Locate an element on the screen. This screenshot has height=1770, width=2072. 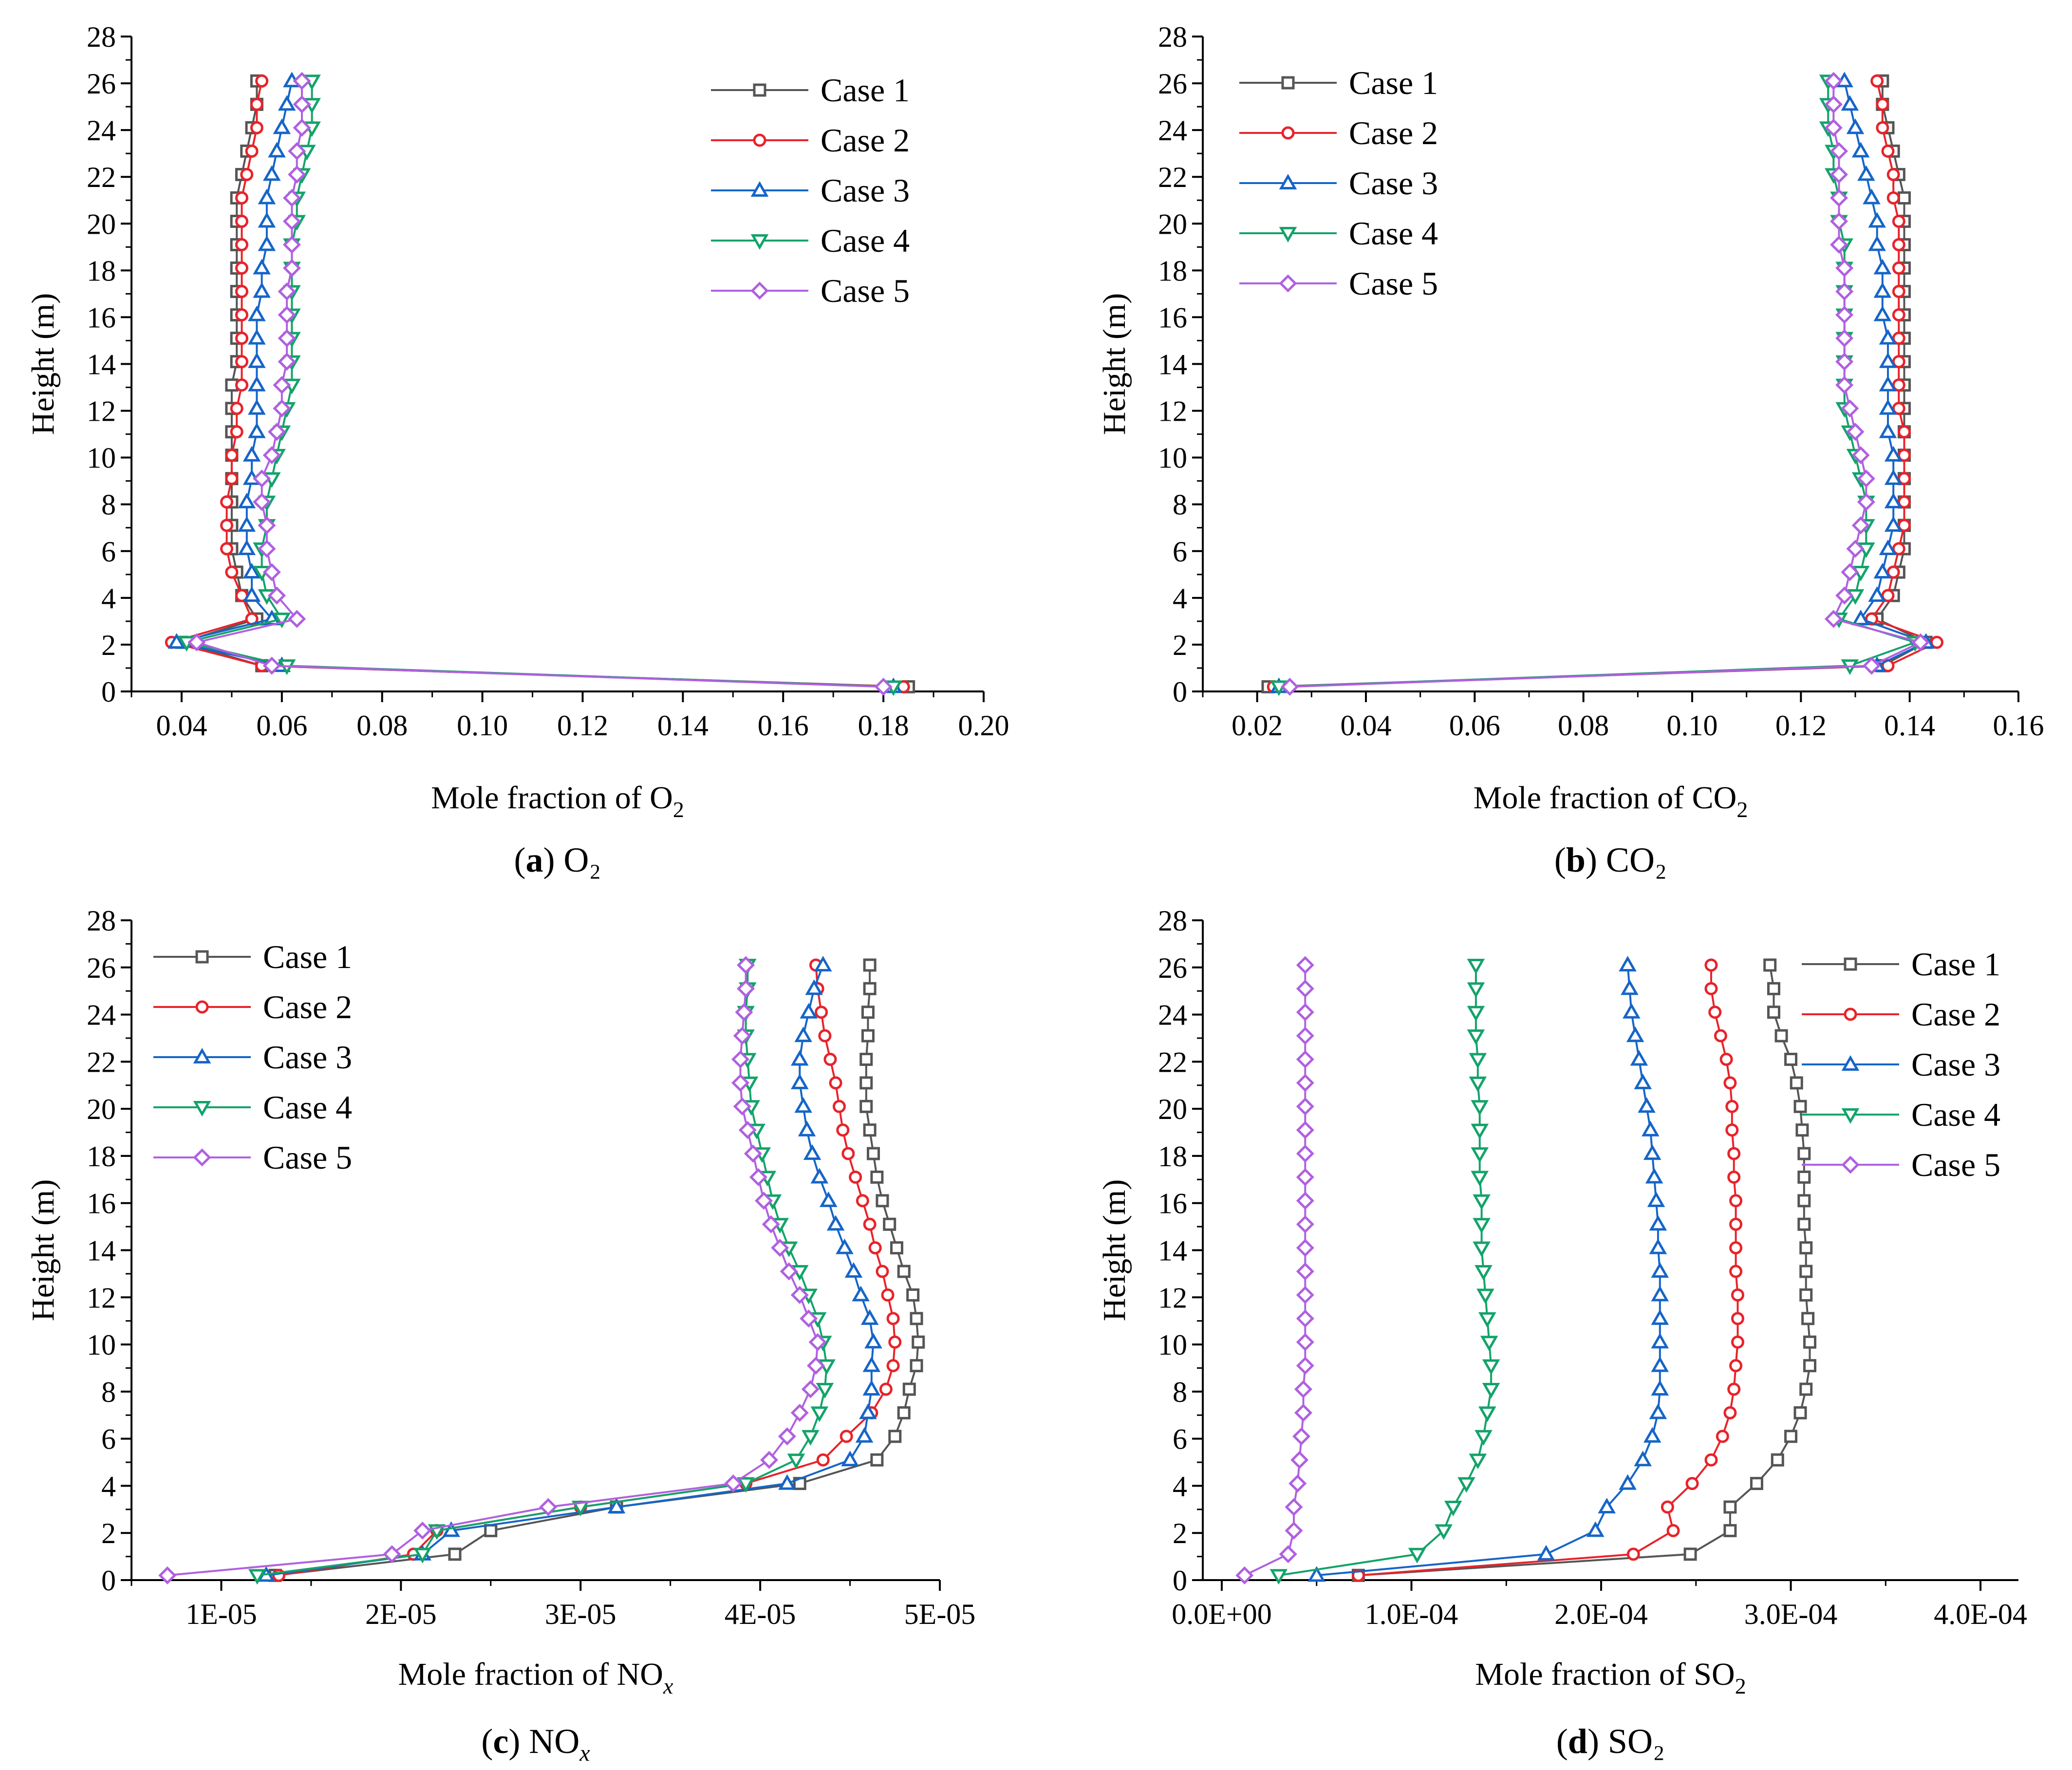
x-tick-label: 0.14 is located at coordinates (1909, 725).